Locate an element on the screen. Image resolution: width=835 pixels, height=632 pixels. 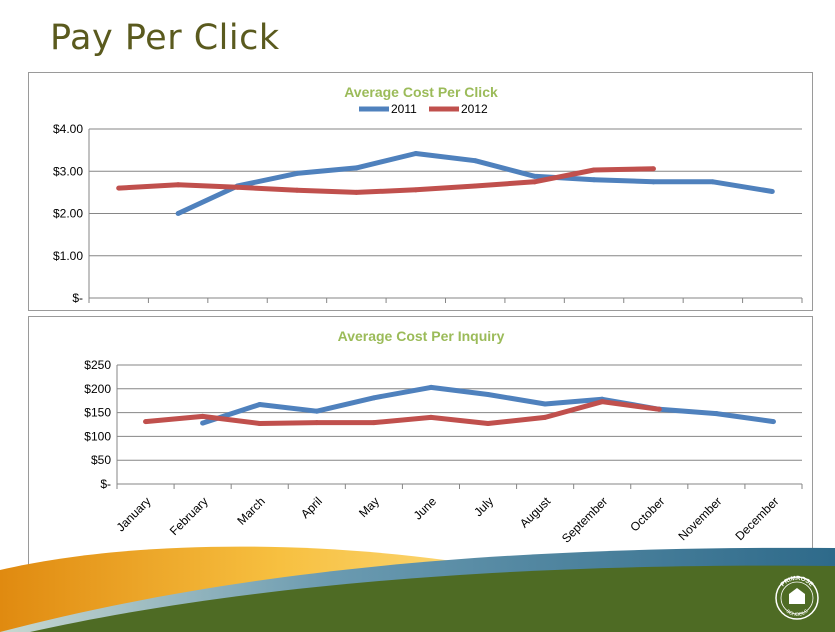
x-tick-label: March is located at coordinates (250, 510).